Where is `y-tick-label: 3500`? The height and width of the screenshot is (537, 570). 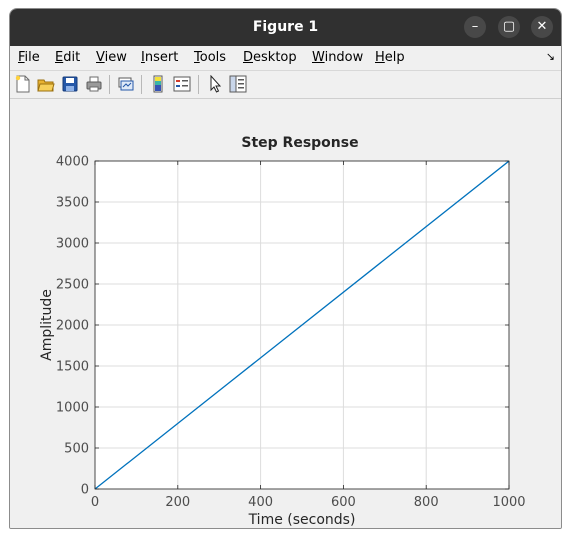
y-tick-label: 3500 is located at coordinates (72, 203).